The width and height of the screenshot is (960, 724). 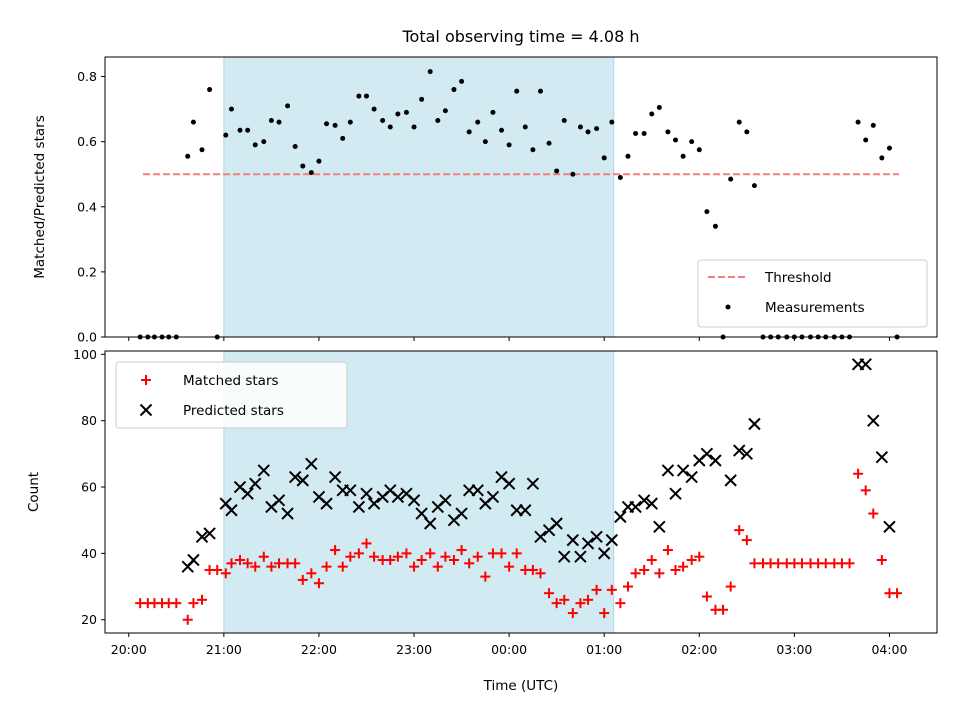 What do you see at coordinates (659, 527) in the screenshot?
I see `predicted-point-59-b` at bounding box center [659, 527].